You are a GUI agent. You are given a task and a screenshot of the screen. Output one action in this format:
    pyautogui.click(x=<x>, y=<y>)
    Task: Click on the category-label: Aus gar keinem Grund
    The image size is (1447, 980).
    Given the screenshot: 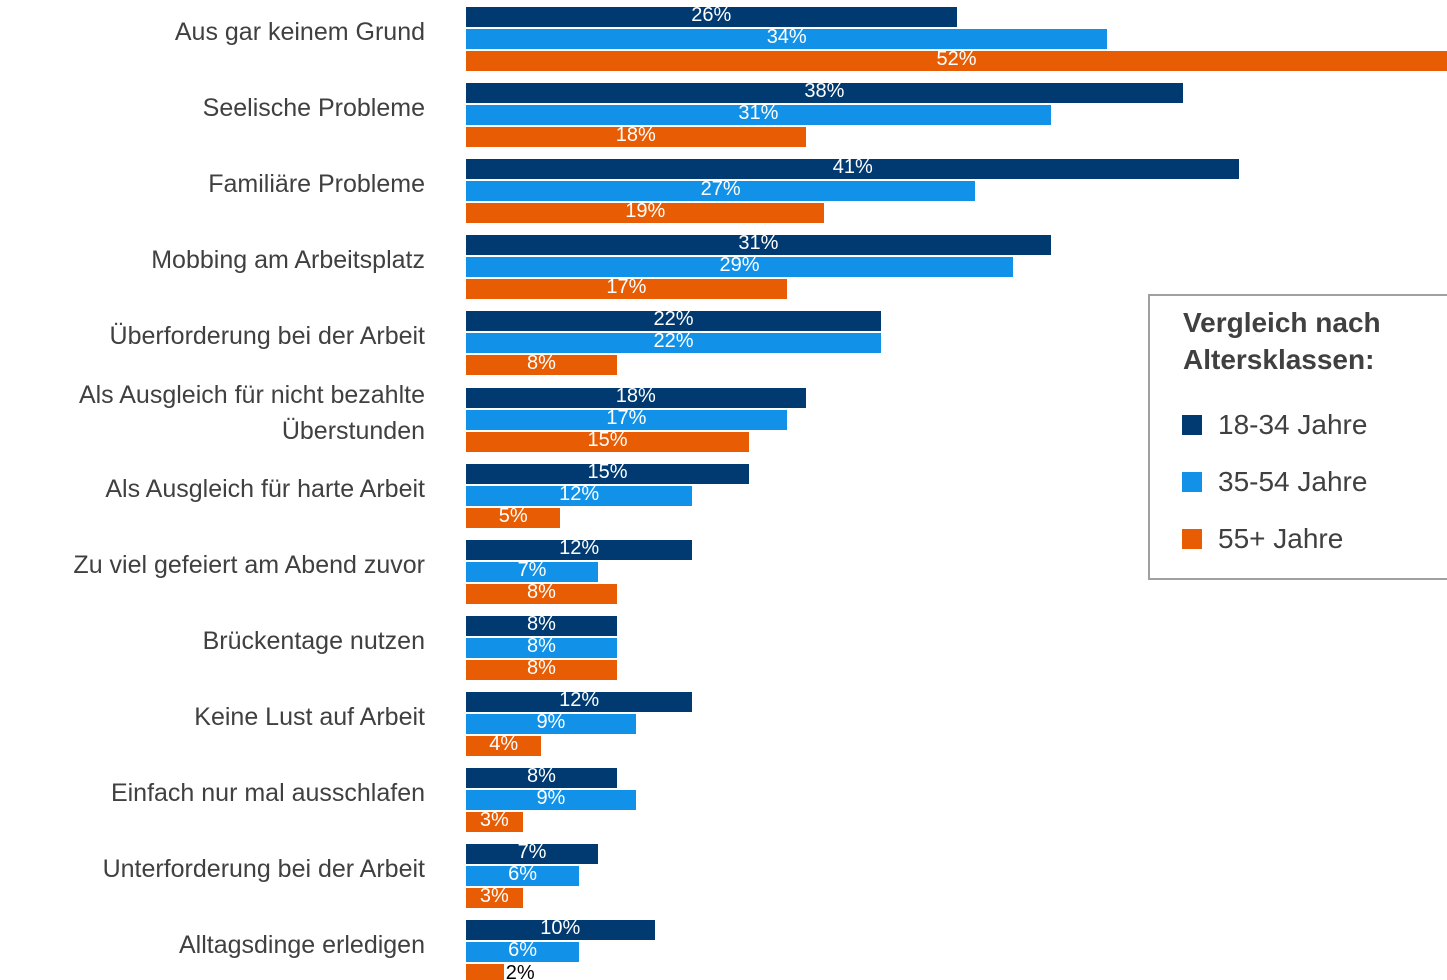 What is the action you would take?
    pyautogui.click(x=299, y=32)
    